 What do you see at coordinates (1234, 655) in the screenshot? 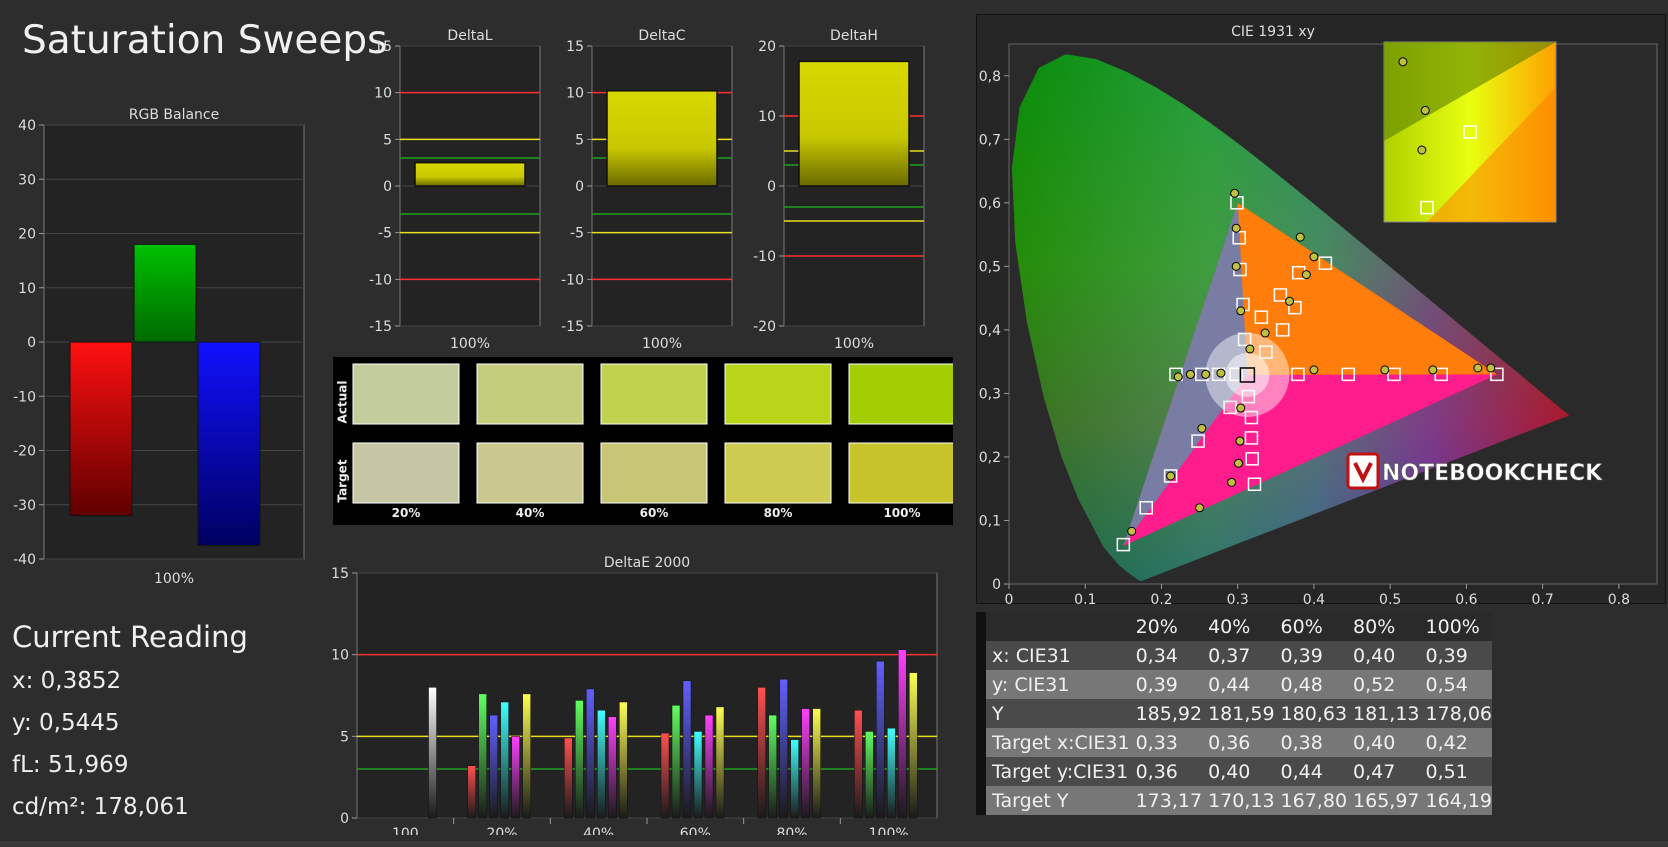
I see `table-row: x: CIE31 0,34 0,37 0,39 0,40 0,39` at bounding box center [1234, 655].